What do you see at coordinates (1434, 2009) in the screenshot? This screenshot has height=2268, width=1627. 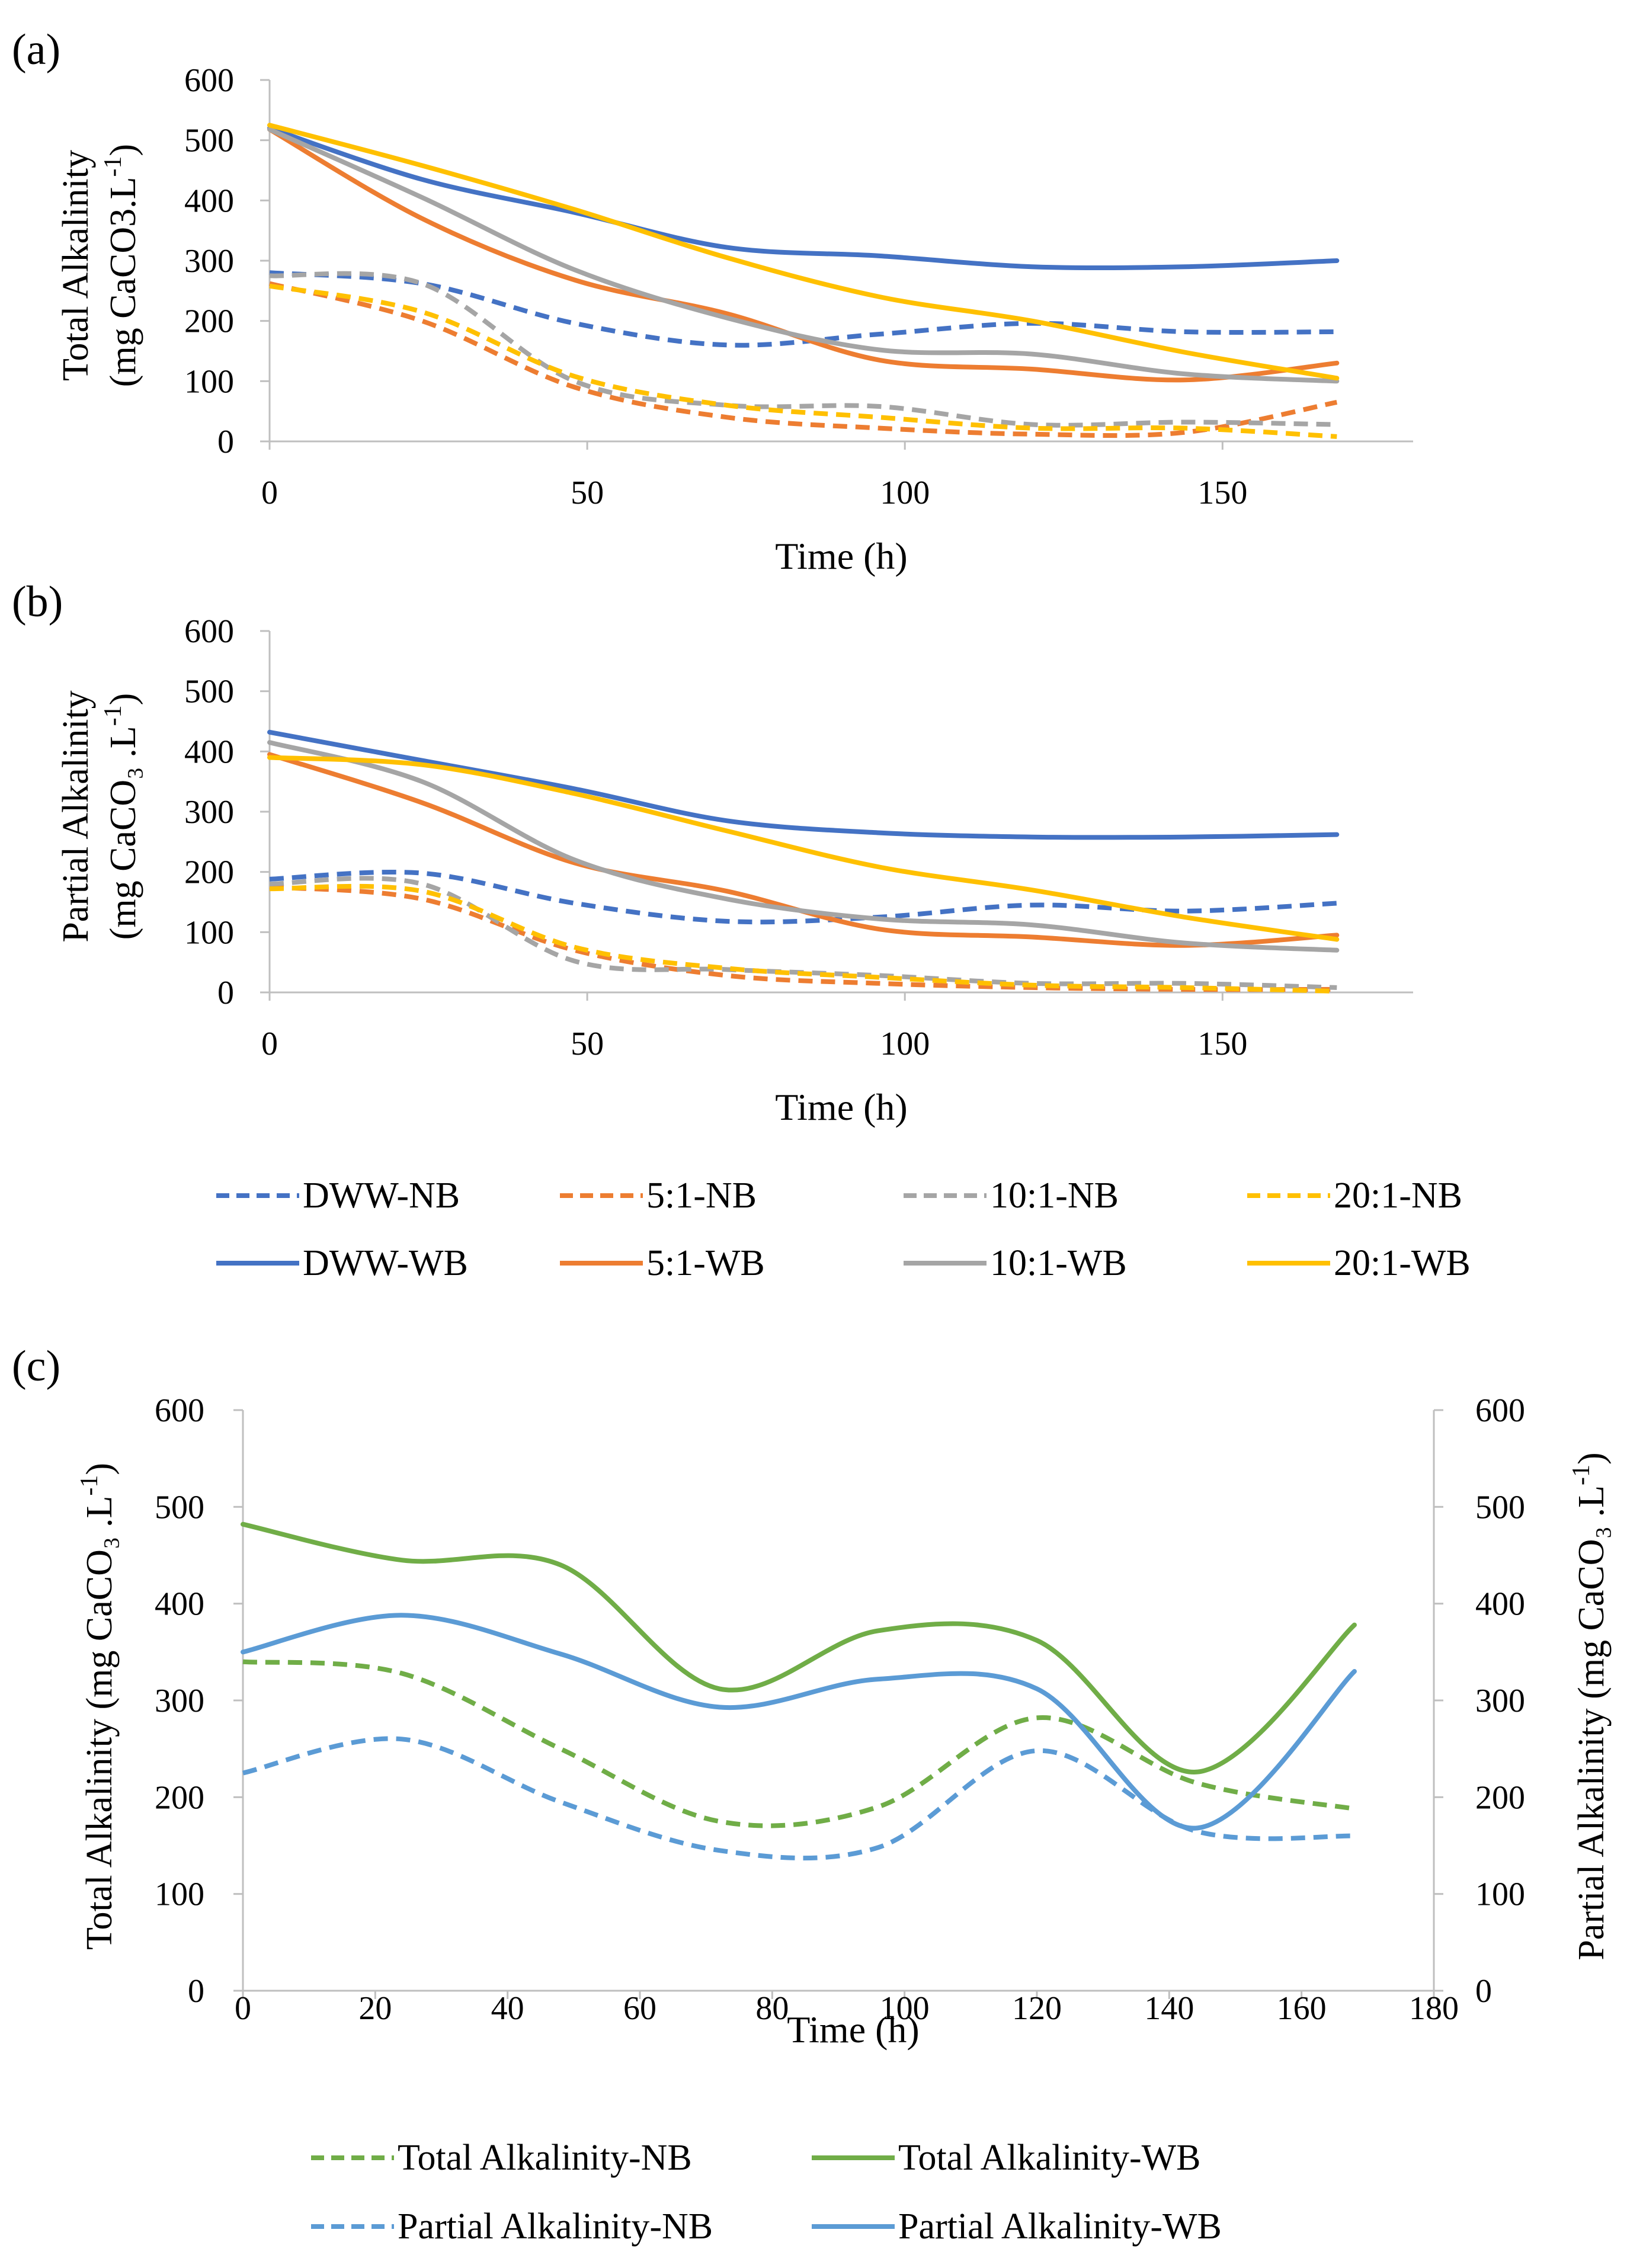 I see `x-tick-label: 180` at bounding box center [1434, 2009].